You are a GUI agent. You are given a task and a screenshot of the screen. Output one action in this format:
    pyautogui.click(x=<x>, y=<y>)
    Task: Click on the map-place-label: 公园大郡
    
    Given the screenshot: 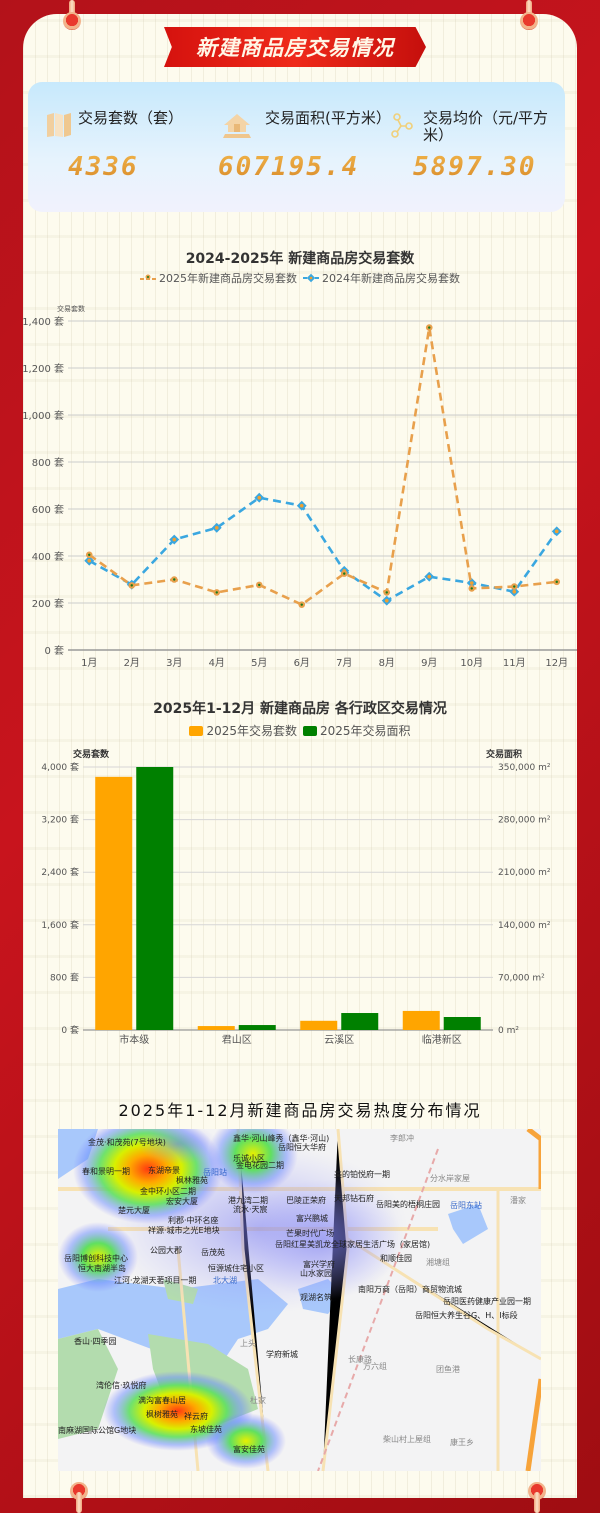 What is the action you would take?
    pyautogui.click(x=166, y=1250)
    